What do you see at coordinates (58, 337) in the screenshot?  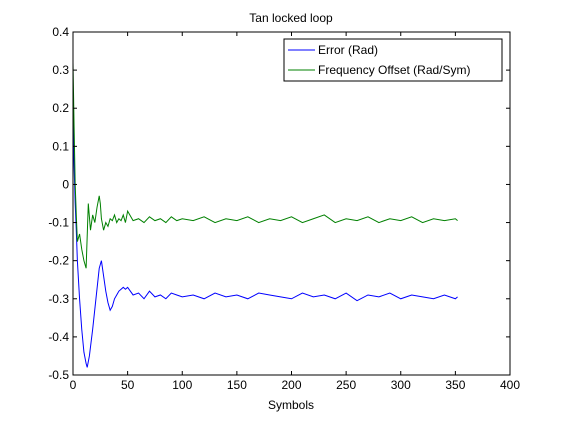 I see `y-tick-label: -0.4` at bounding box center [58, 337].